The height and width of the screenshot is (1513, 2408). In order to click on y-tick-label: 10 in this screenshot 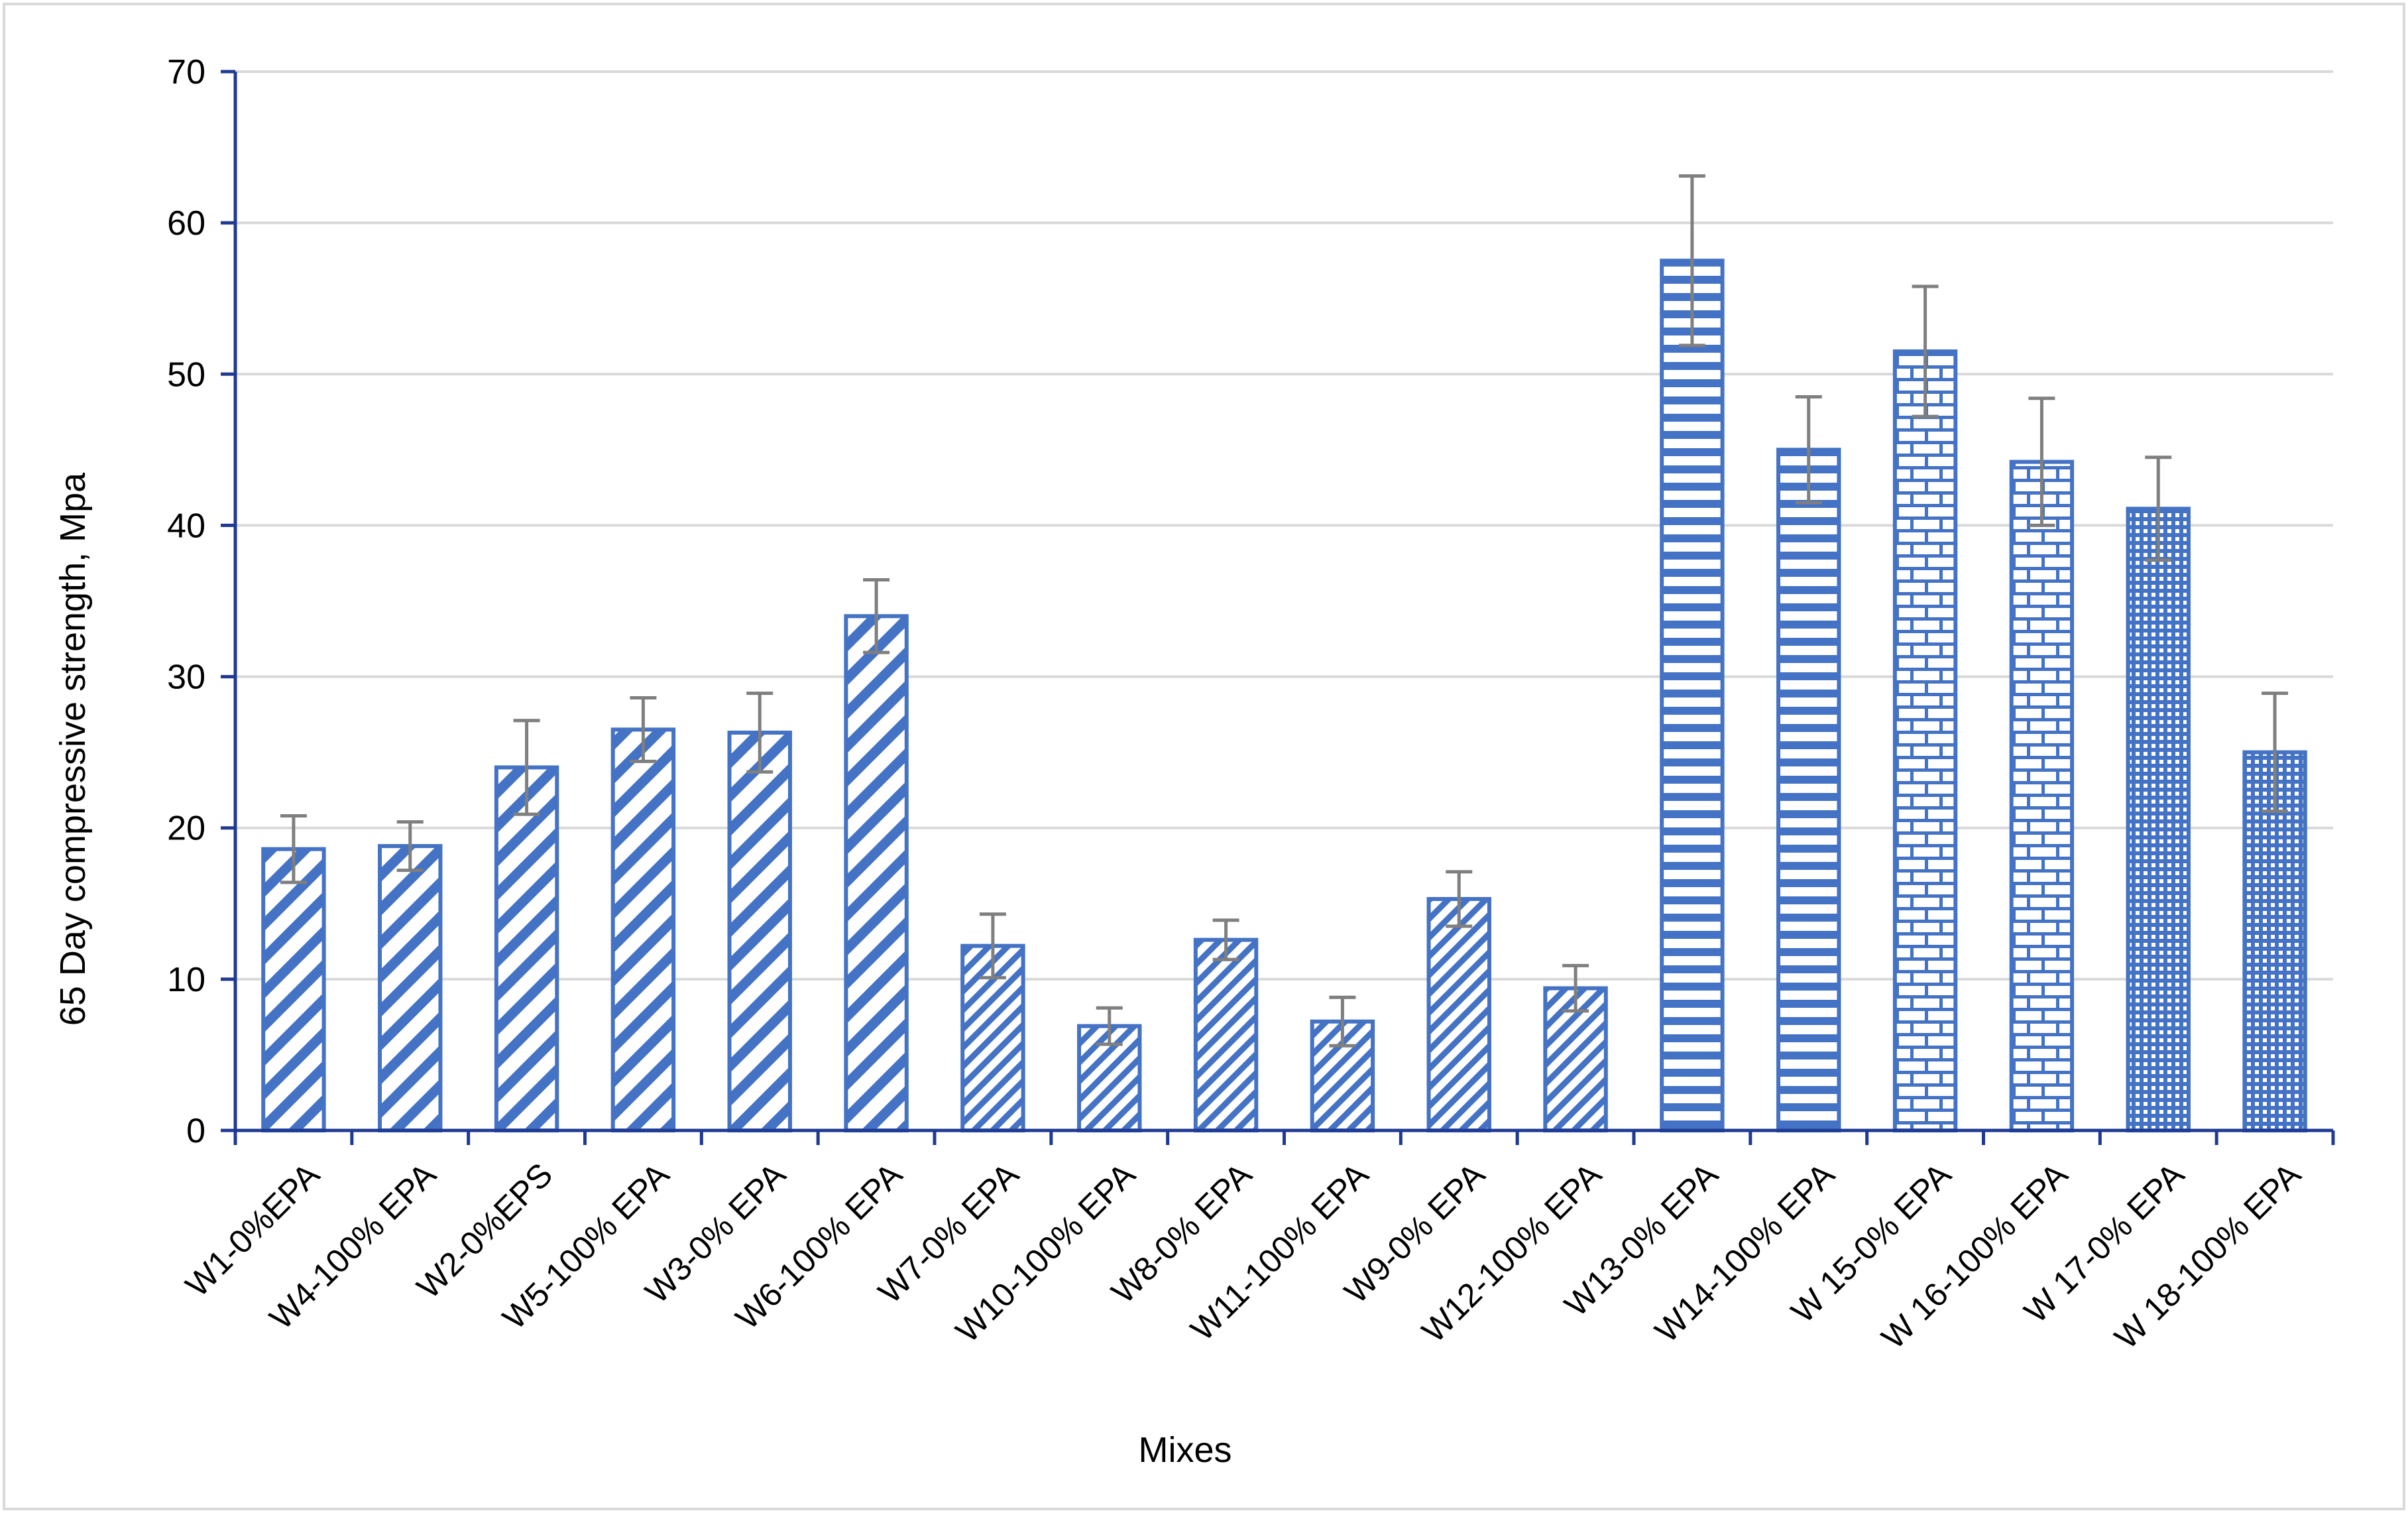, I will do `click(186, 980)`.